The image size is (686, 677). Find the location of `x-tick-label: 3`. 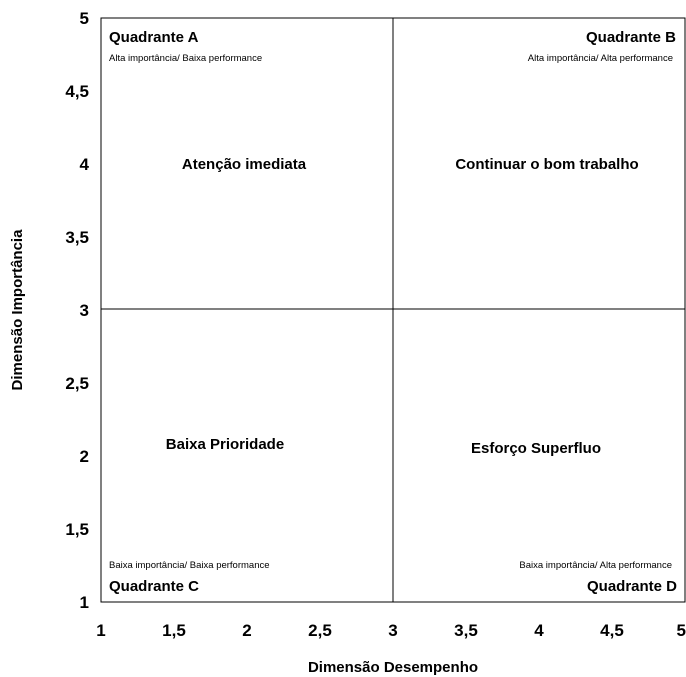

x-tick-label: 3 is located at coordinates (392, 630).